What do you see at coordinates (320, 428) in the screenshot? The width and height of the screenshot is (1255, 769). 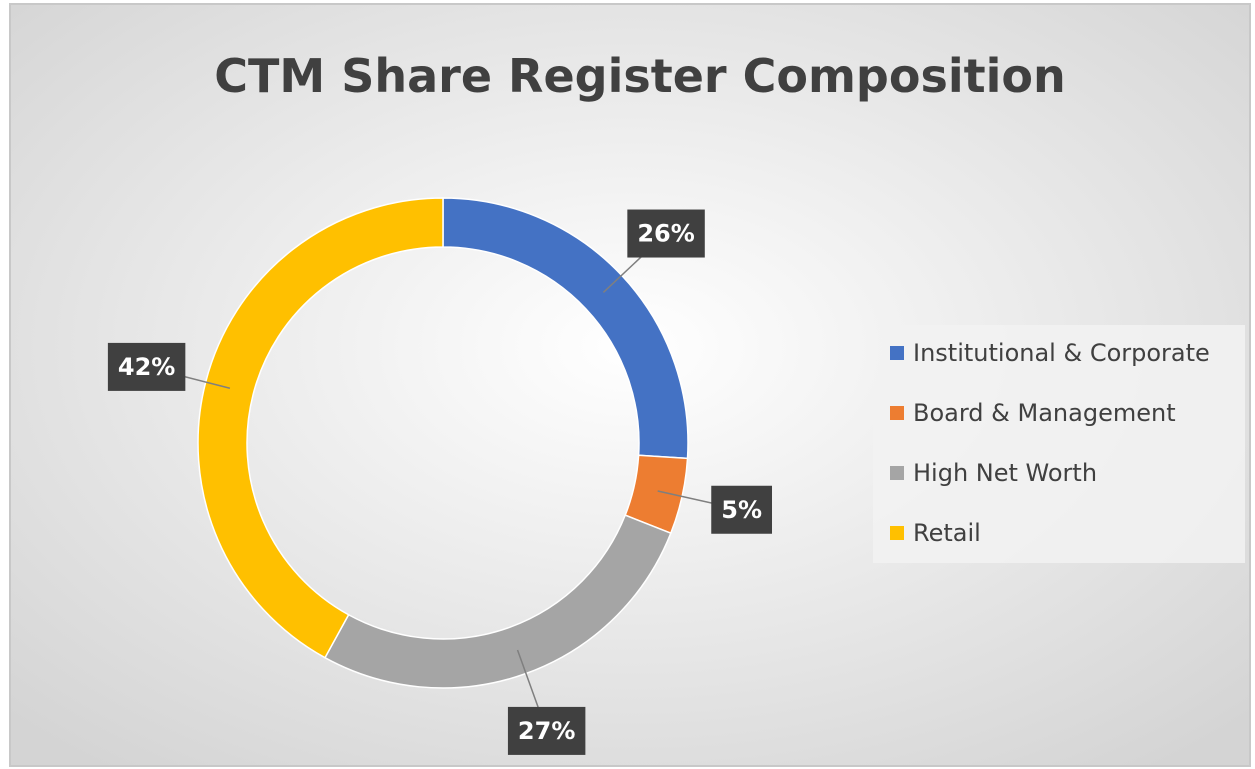 I see `donut-segment` at bounding box center [320, 428].